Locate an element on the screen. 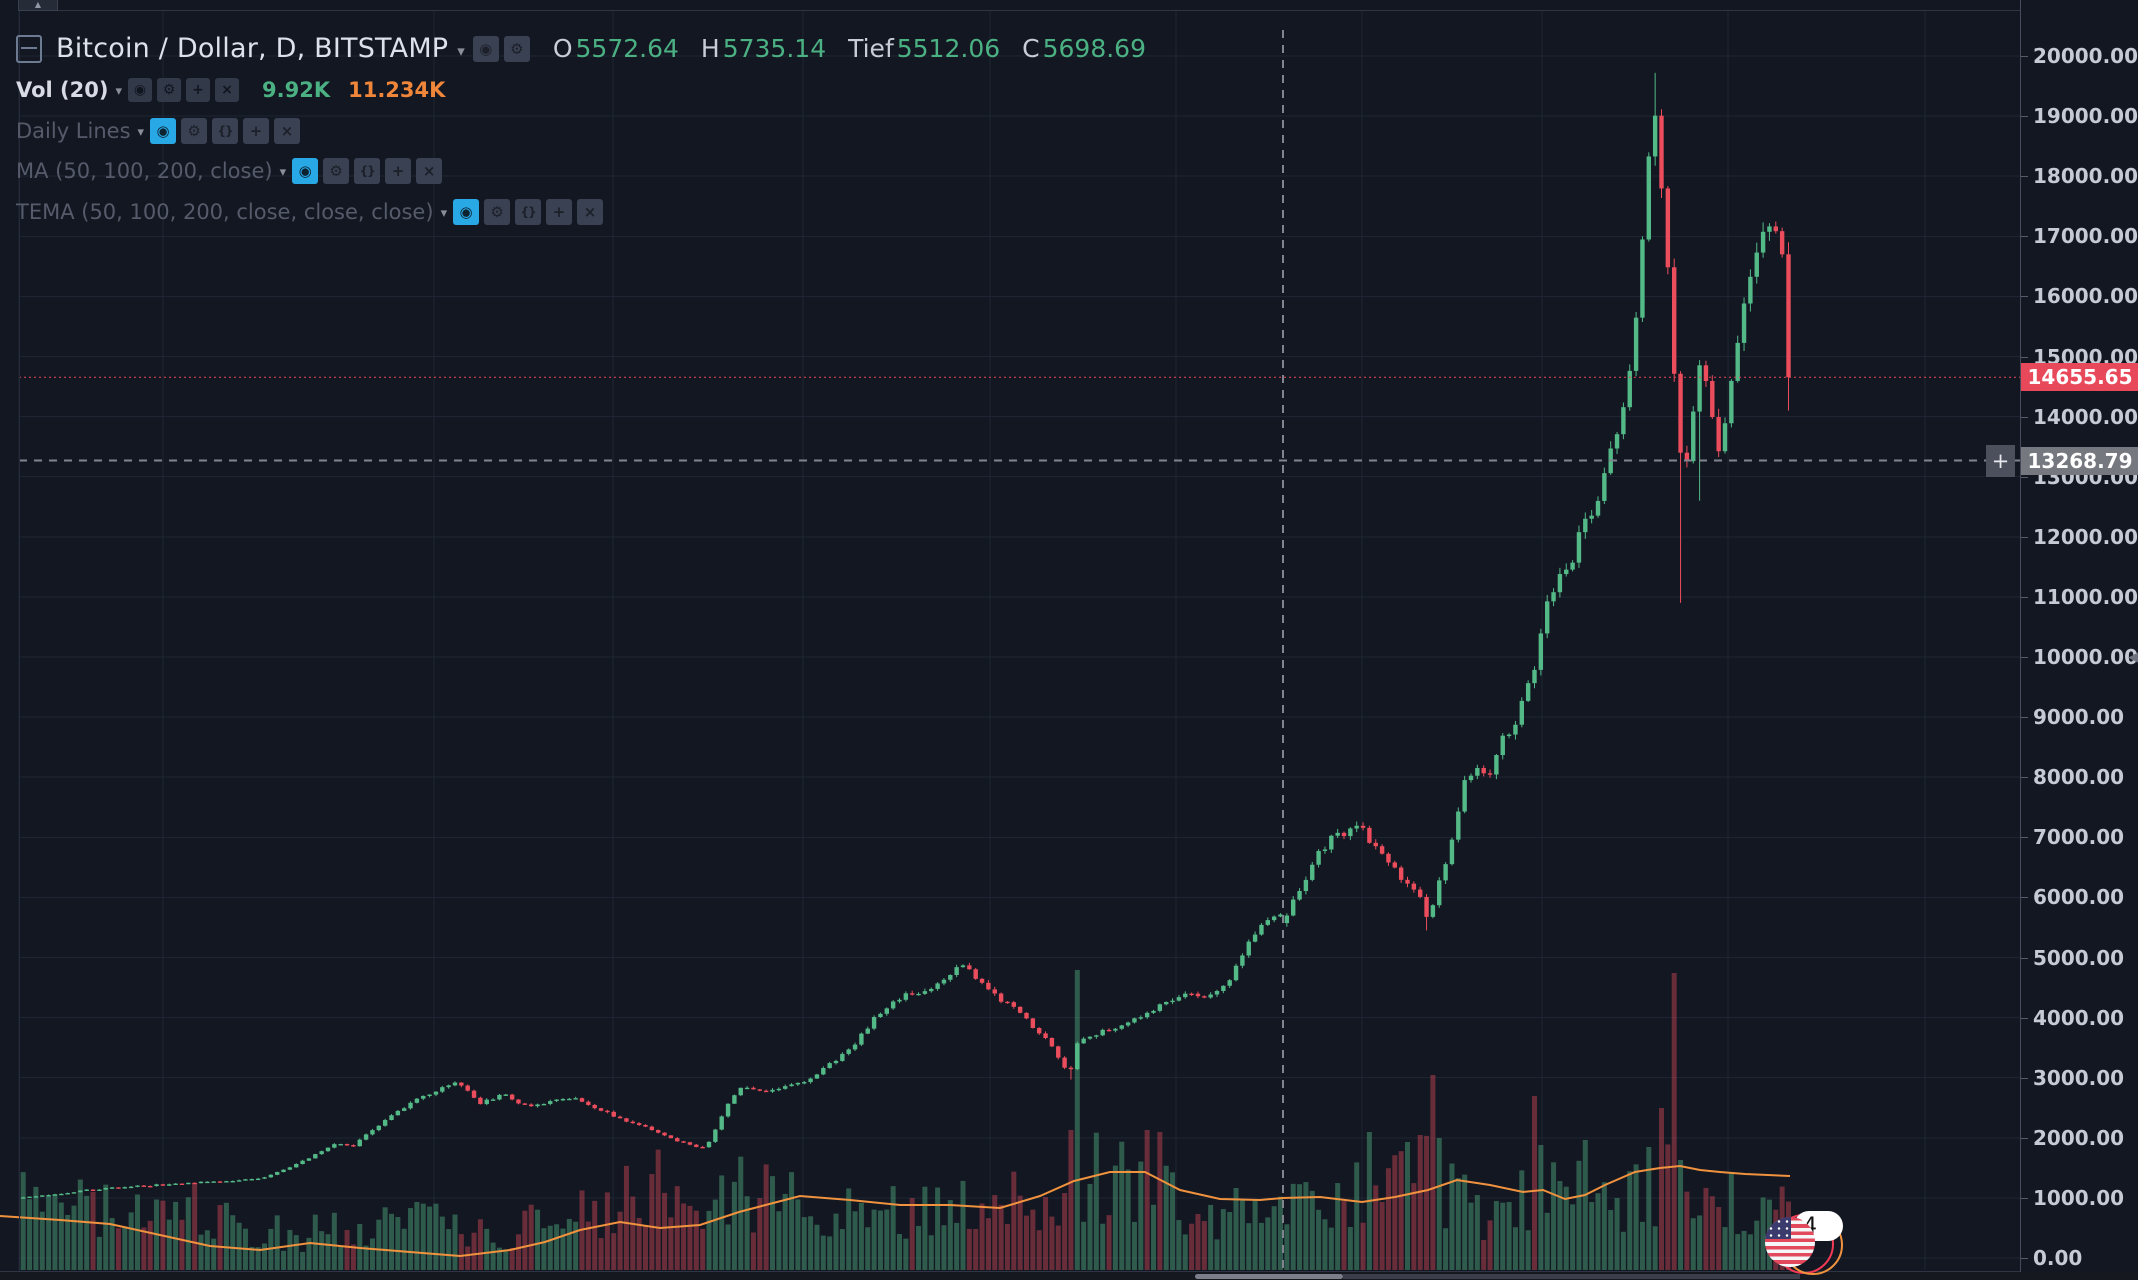  price-tick-label: 20000.00 is located at coordinates (2079, 56).